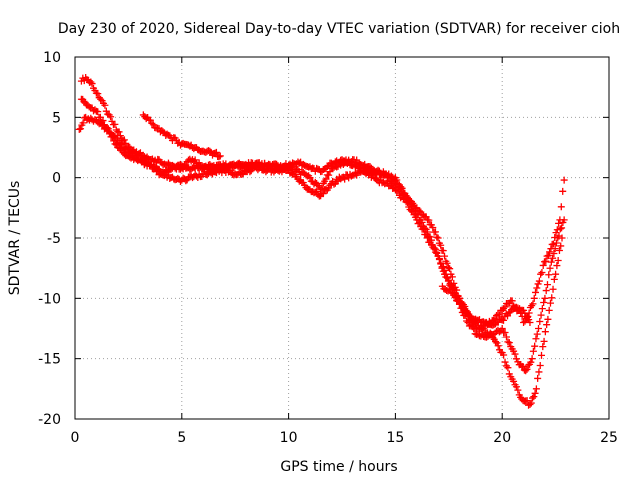  Describe the element at coordinates (289, 438) in the screenshot. I see `x-tick-label: 10` at that location.